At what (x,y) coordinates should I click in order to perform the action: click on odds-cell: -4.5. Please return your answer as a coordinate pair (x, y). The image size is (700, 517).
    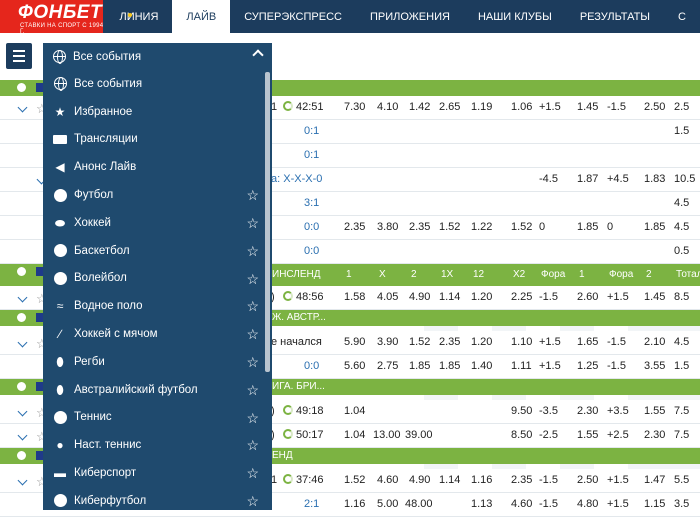
    Looking at the image, I should click on (548, 179).